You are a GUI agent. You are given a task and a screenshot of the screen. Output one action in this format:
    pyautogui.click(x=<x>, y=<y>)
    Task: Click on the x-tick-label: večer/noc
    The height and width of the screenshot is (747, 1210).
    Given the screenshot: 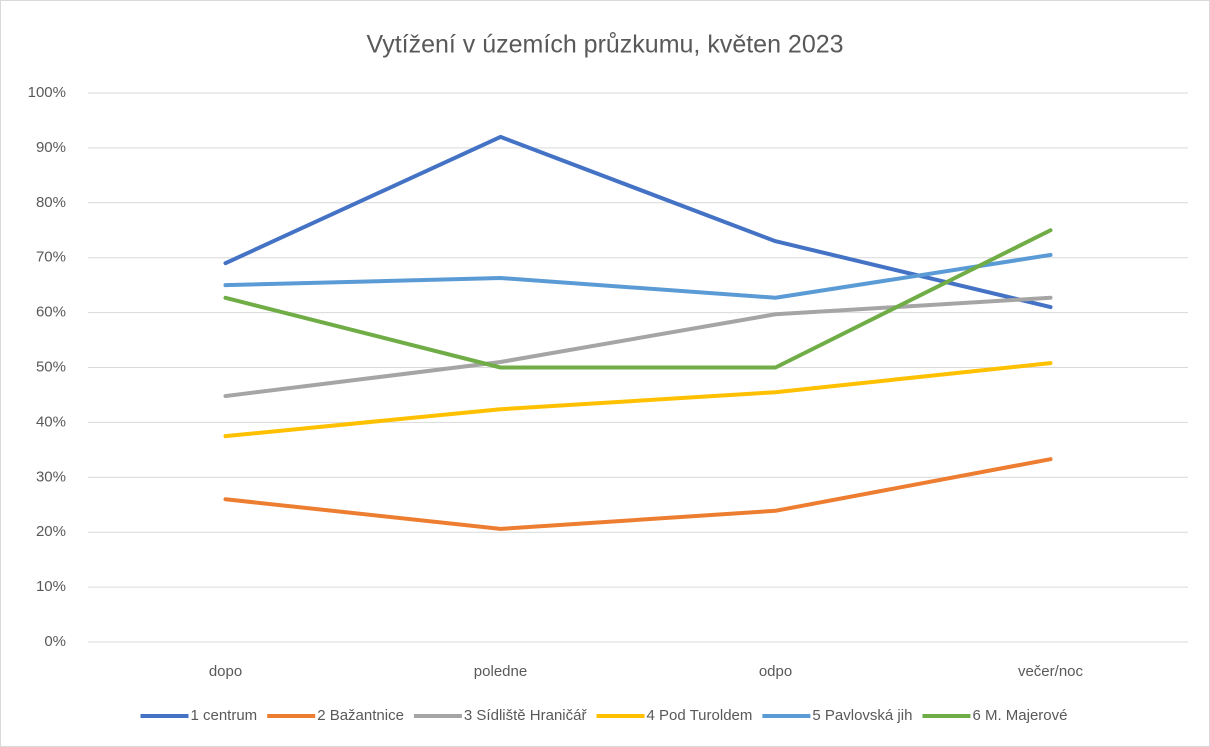 What is the action you would take?
    pyautogui.click(x=1051, y=671)
    